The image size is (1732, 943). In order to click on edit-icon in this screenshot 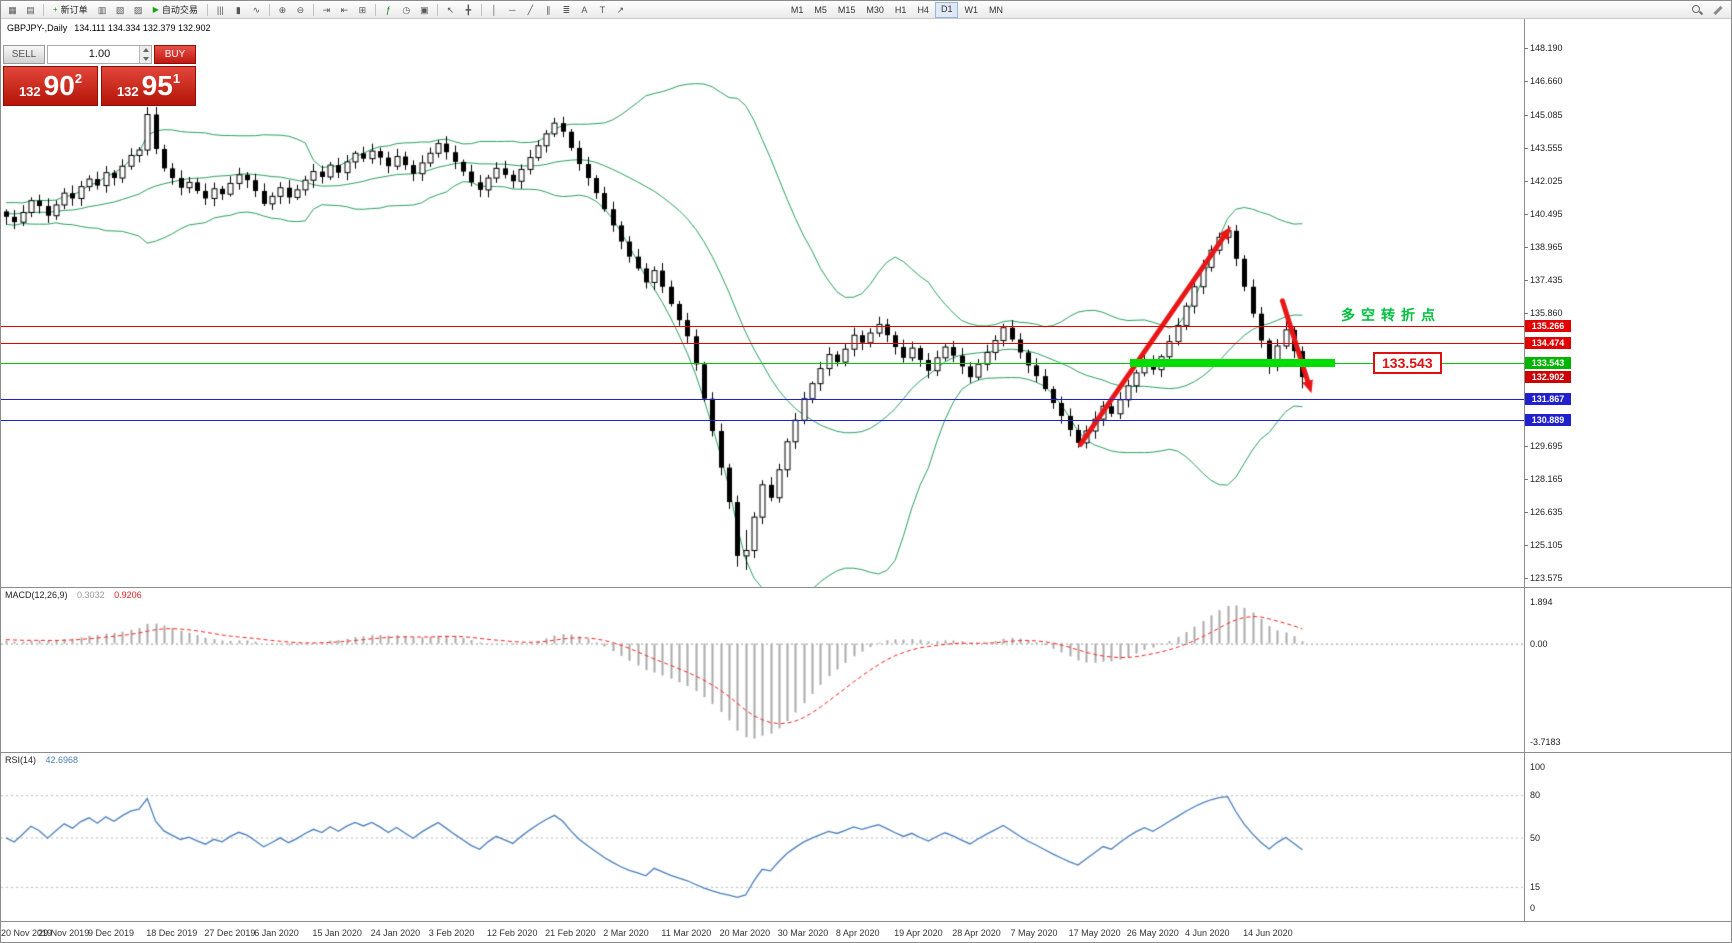, I will do `click(1718, 10)`.